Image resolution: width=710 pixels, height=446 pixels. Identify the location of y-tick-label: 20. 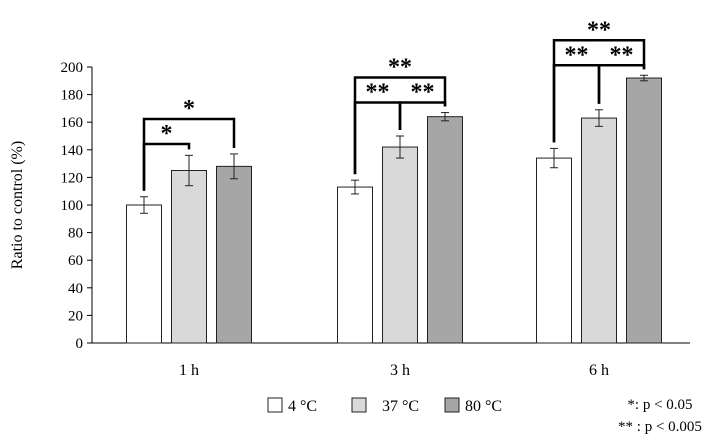
(75, 316).